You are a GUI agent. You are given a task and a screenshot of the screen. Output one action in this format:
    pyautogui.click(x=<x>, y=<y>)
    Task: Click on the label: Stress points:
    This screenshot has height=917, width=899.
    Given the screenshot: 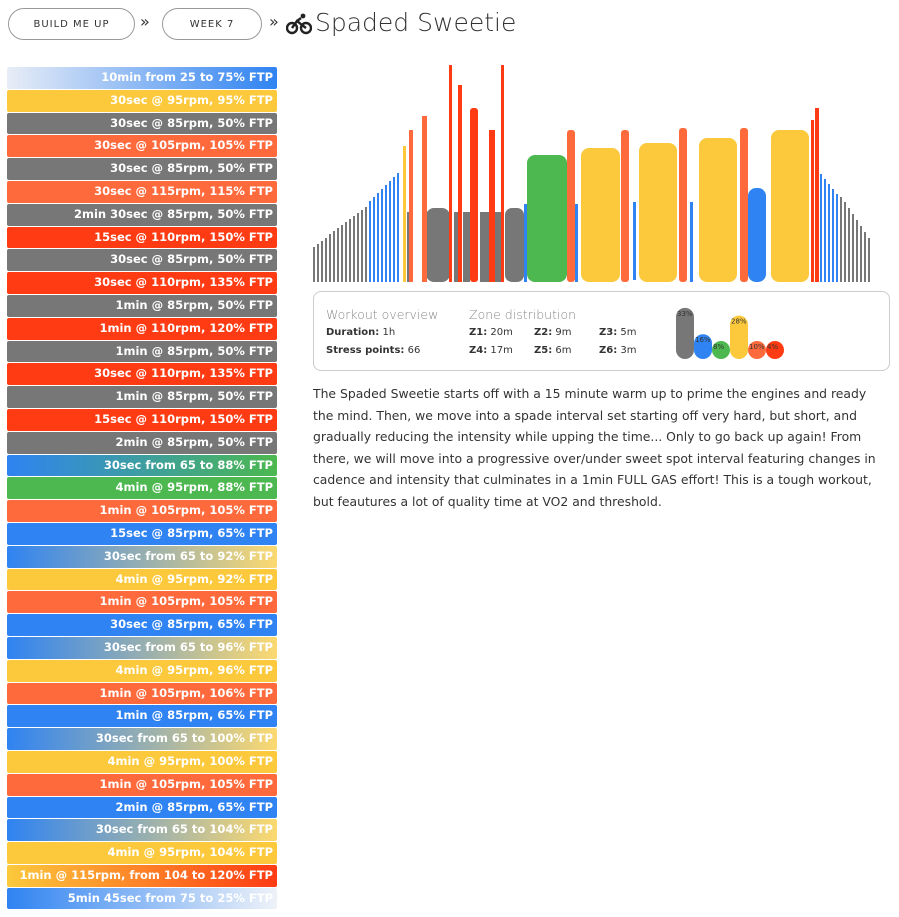 What is the action you would take?
    pyautogui.click(x=365, y=350)
    